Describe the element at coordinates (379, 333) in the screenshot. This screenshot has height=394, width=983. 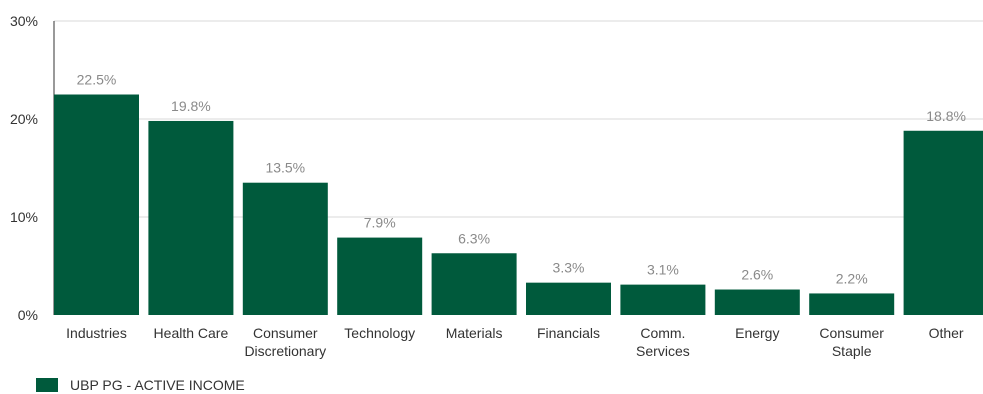
I see `category-label: Technology` at that location.